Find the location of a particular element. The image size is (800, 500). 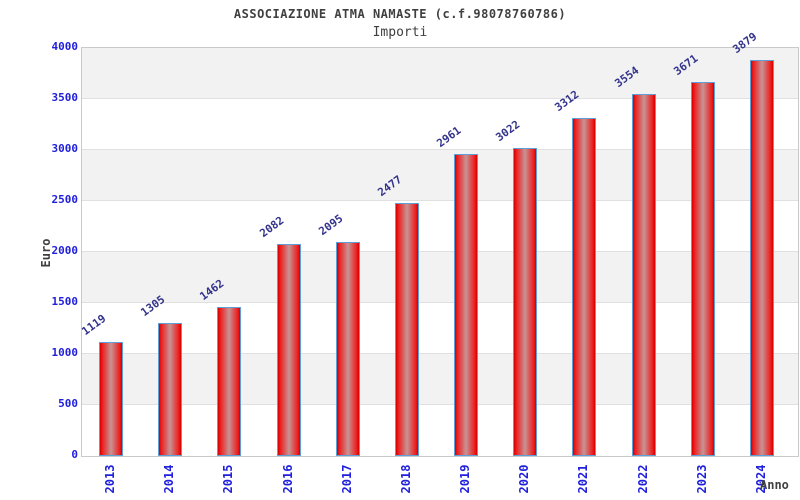

x-tick-label: 2013 is located at coordinates (110, 479).